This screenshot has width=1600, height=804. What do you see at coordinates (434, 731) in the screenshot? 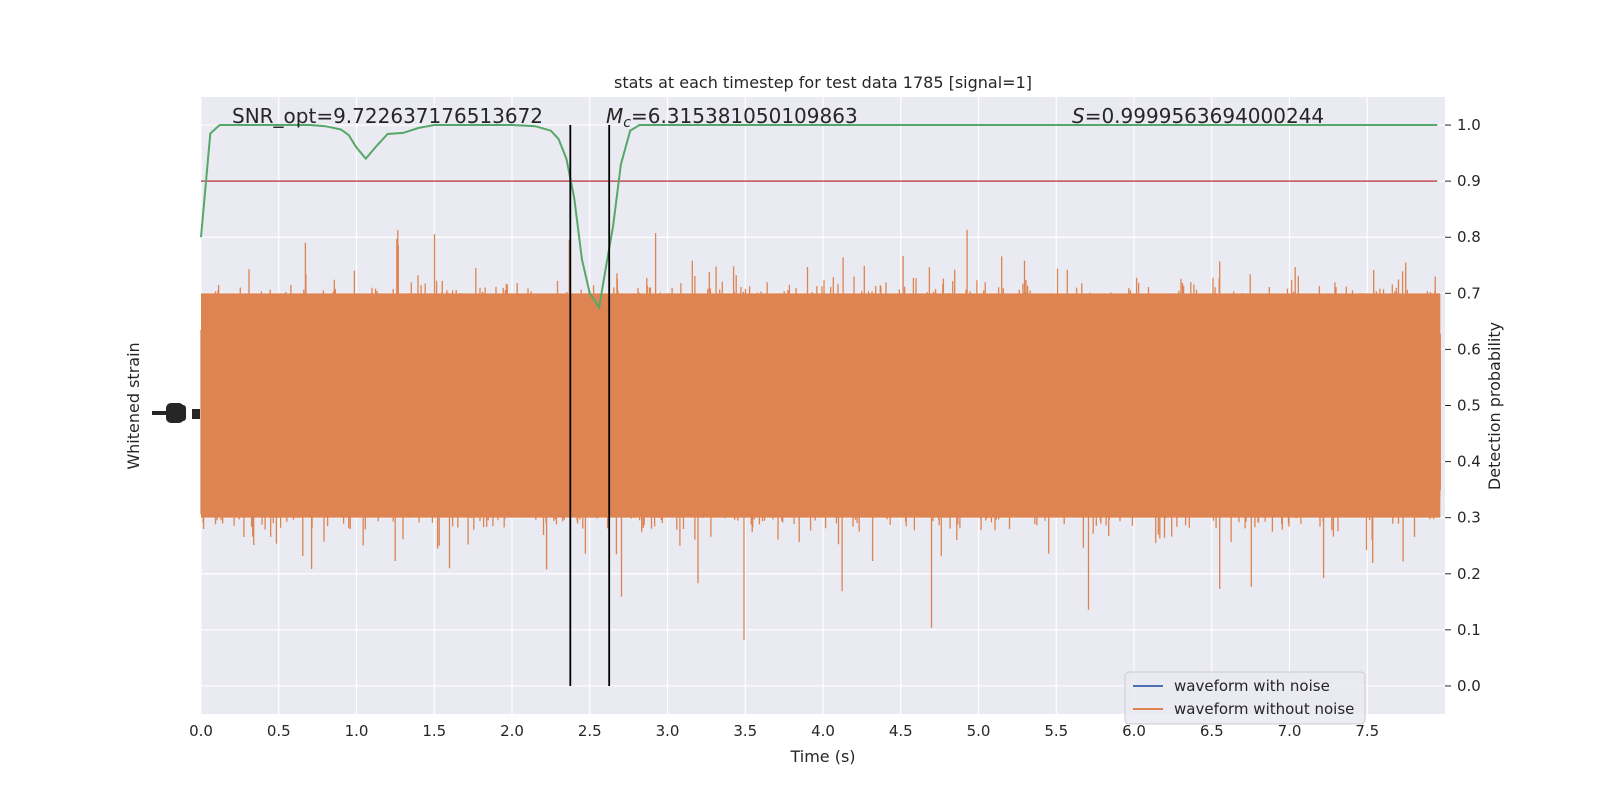
I see `x-tick-label: 1.5` at bounding box center [434, 731].